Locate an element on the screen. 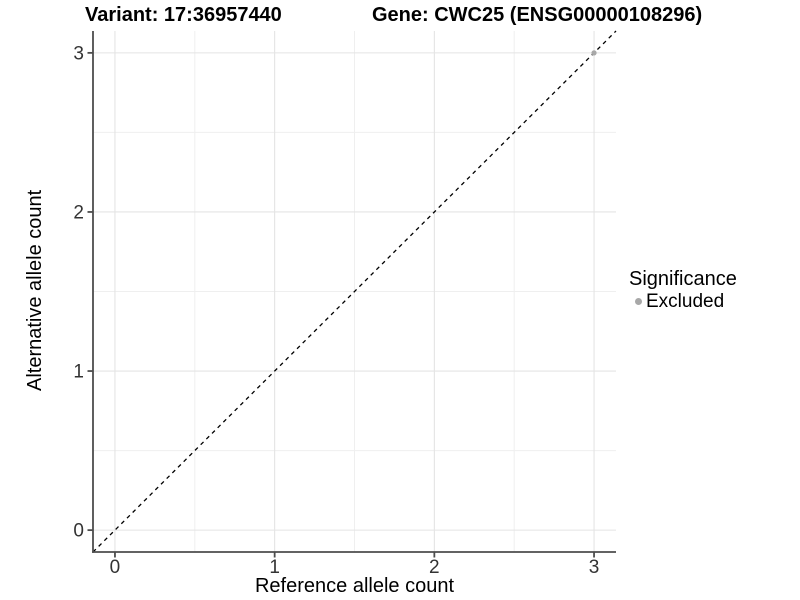 Image resolution: width=800 pixels, height=600 pixels. y-tick-label: 1 is located at coordinates (78, 372).